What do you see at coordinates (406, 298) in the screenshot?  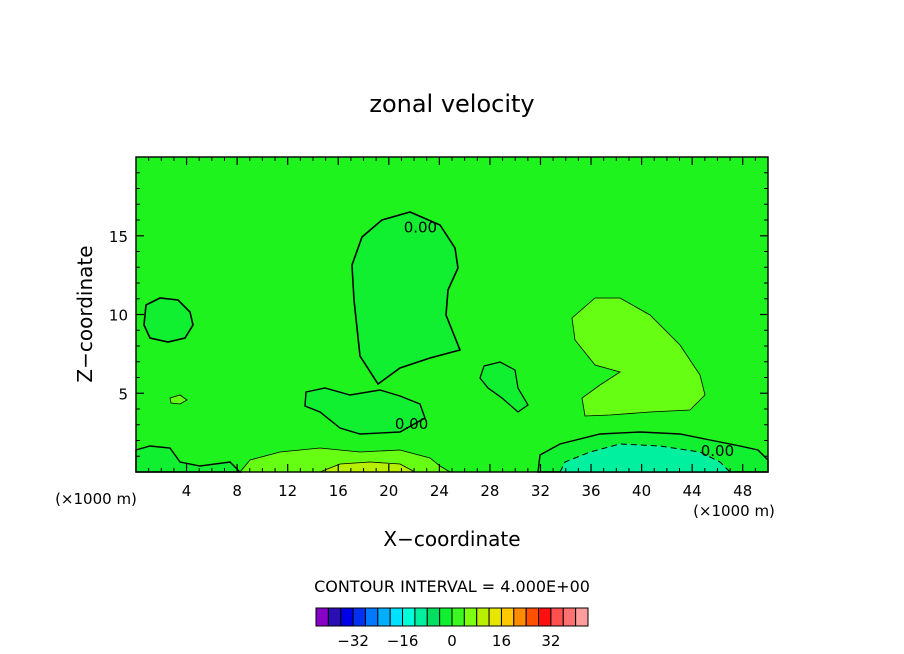 I see `upper-negative-region` at bounding box center [406, 298].